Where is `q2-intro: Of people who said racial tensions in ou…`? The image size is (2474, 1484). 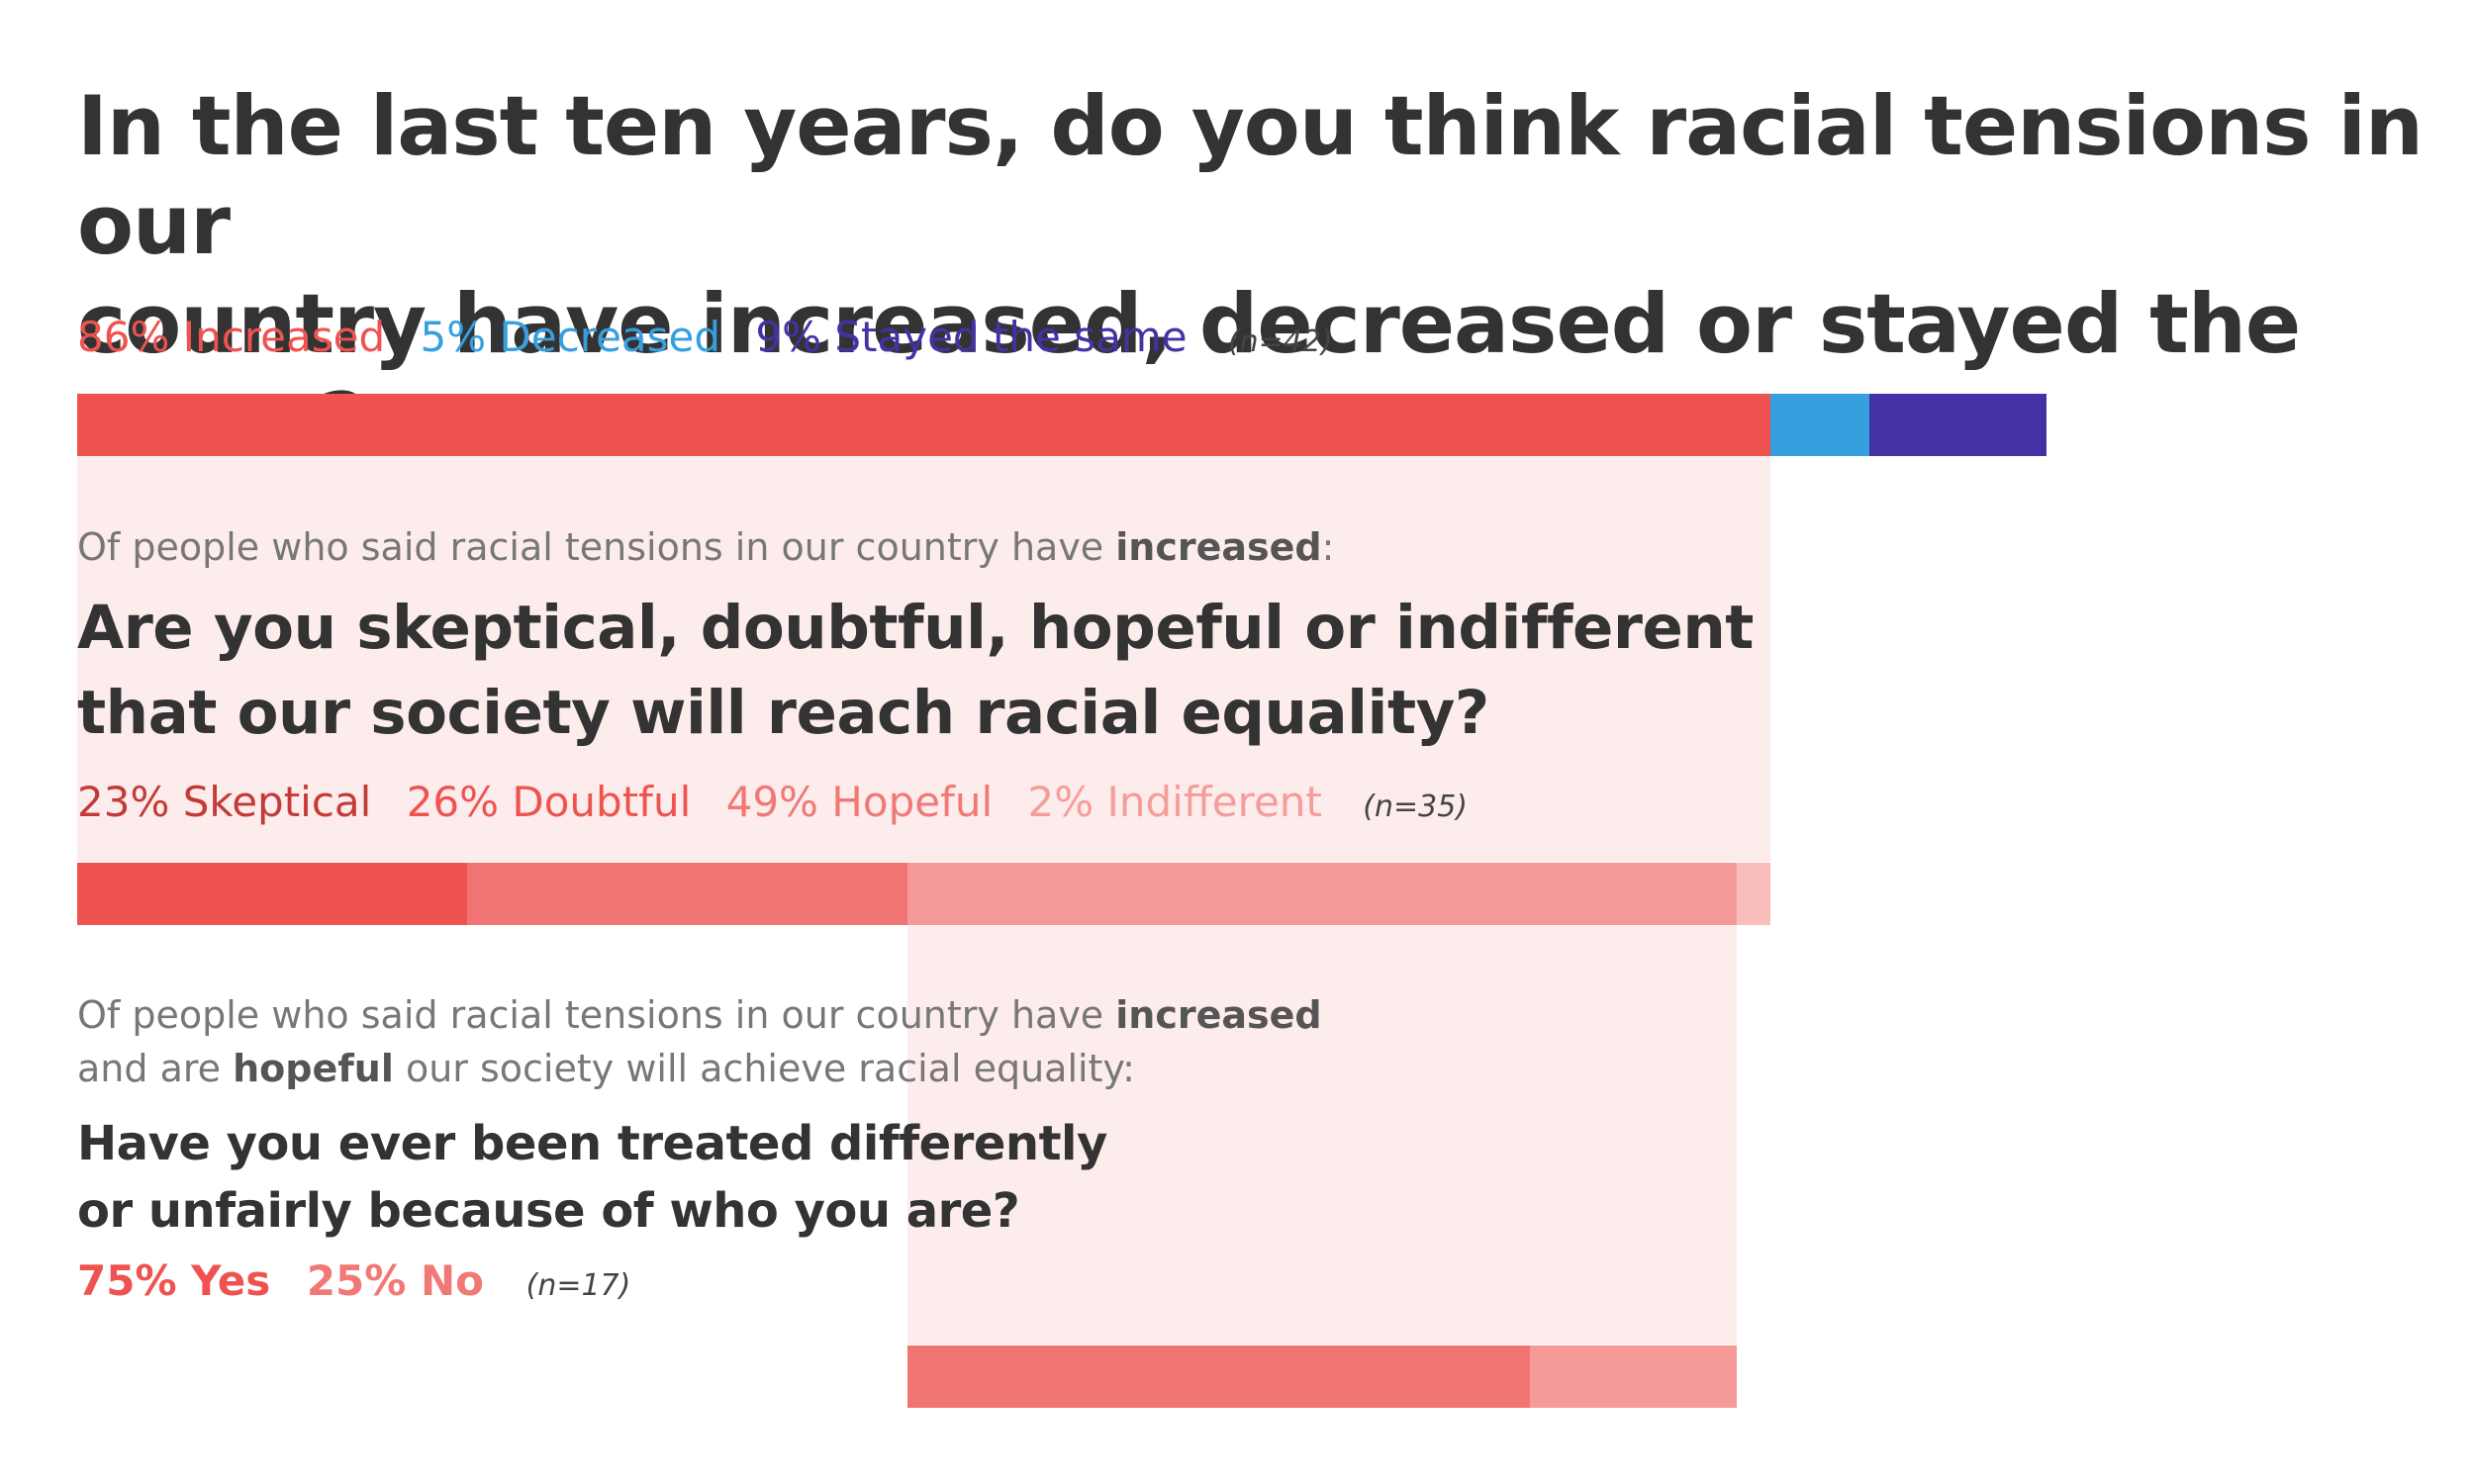 q2-intro: Of people who said racial tensions in ou… is located at coordinates (706, 547).